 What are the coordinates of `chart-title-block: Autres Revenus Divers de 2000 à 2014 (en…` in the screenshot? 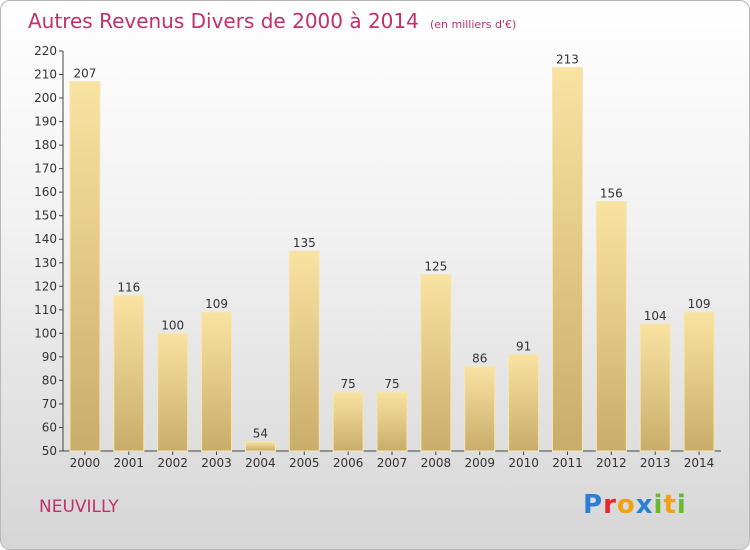 It's located at (272, 21).